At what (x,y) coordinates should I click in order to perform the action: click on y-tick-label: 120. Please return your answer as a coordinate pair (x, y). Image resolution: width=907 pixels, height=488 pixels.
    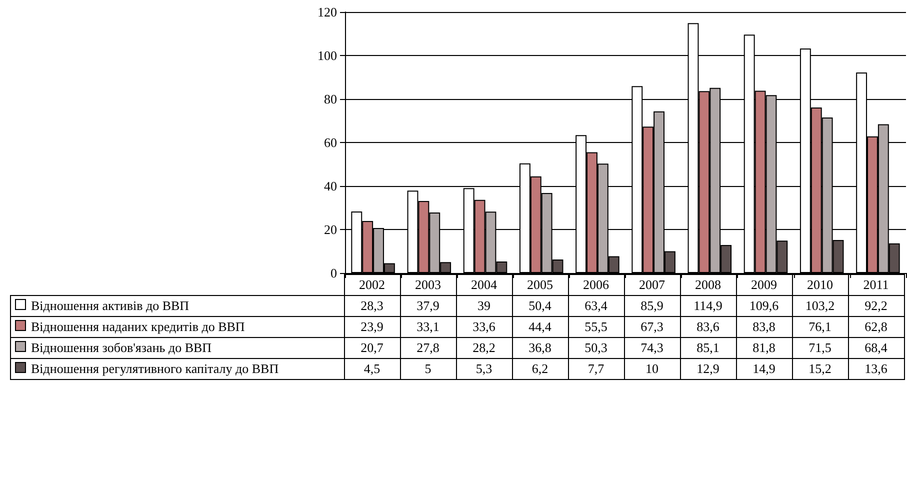
    Looking at the image, I should click on (327, 12).